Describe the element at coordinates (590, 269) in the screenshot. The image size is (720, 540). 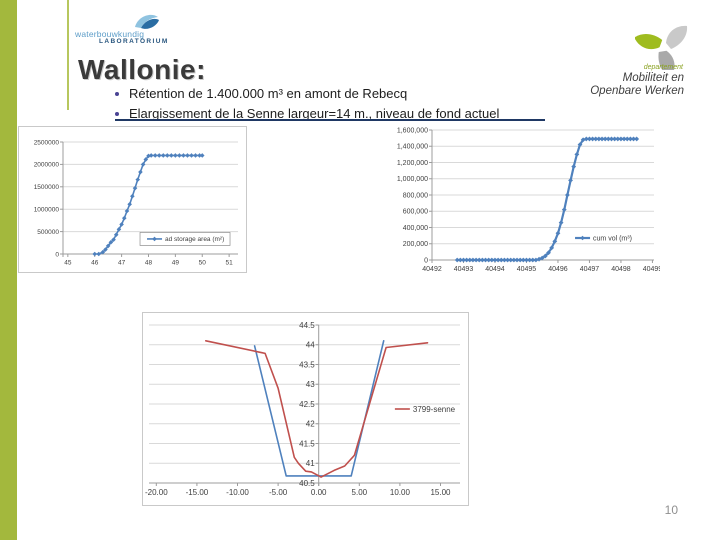
I see `svg-text: 40497` at that location.